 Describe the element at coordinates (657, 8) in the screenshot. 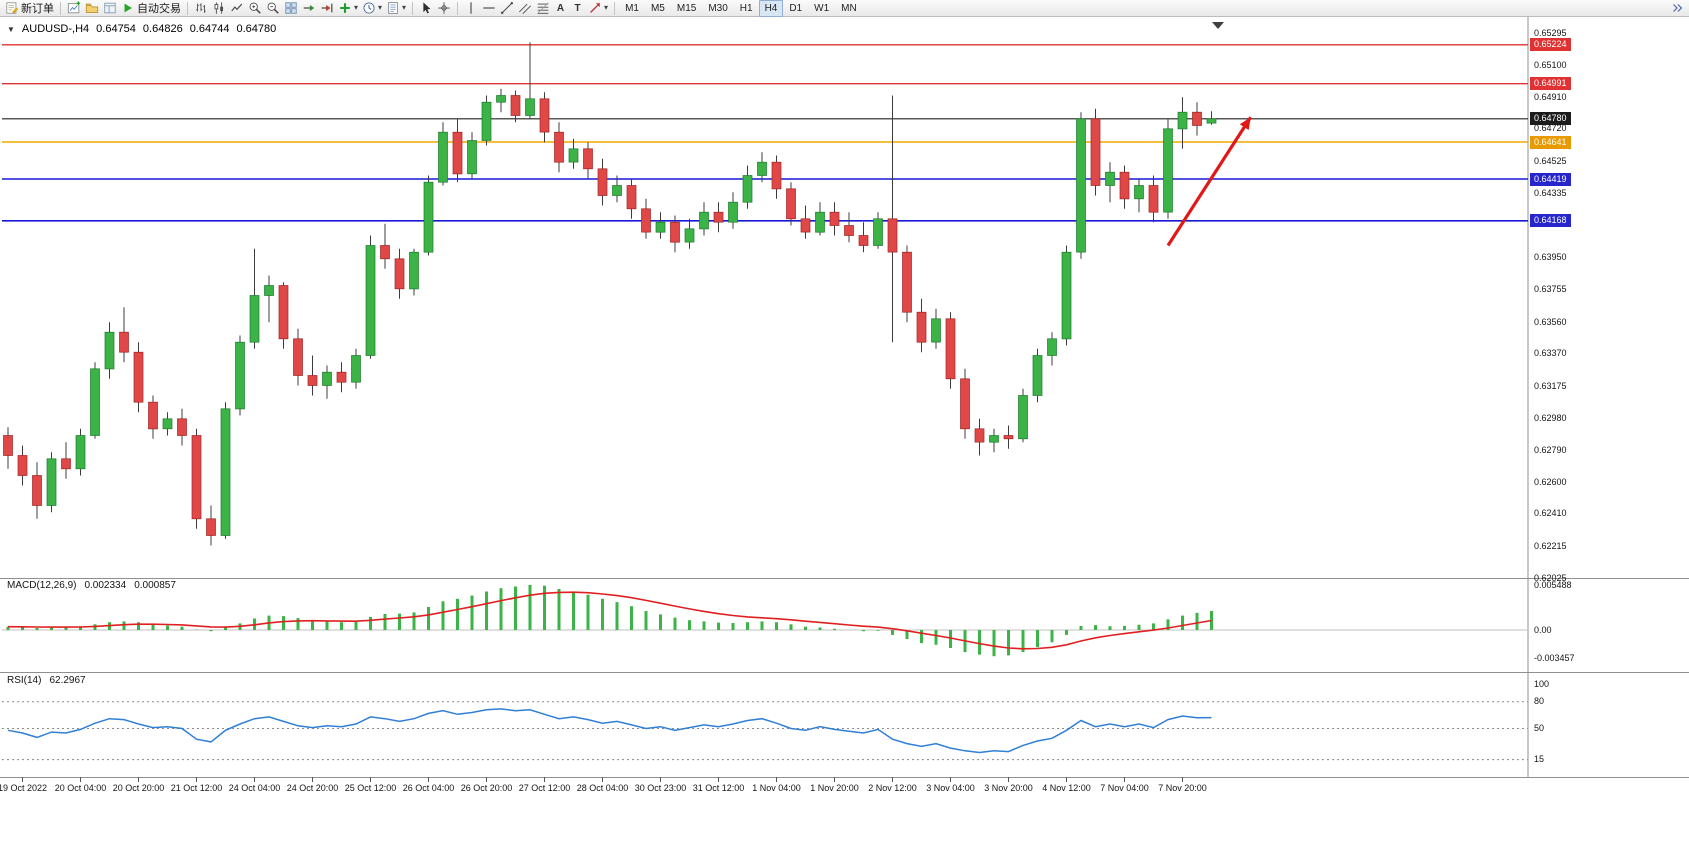

I see `timeframe-button-m5: M5` at that location.